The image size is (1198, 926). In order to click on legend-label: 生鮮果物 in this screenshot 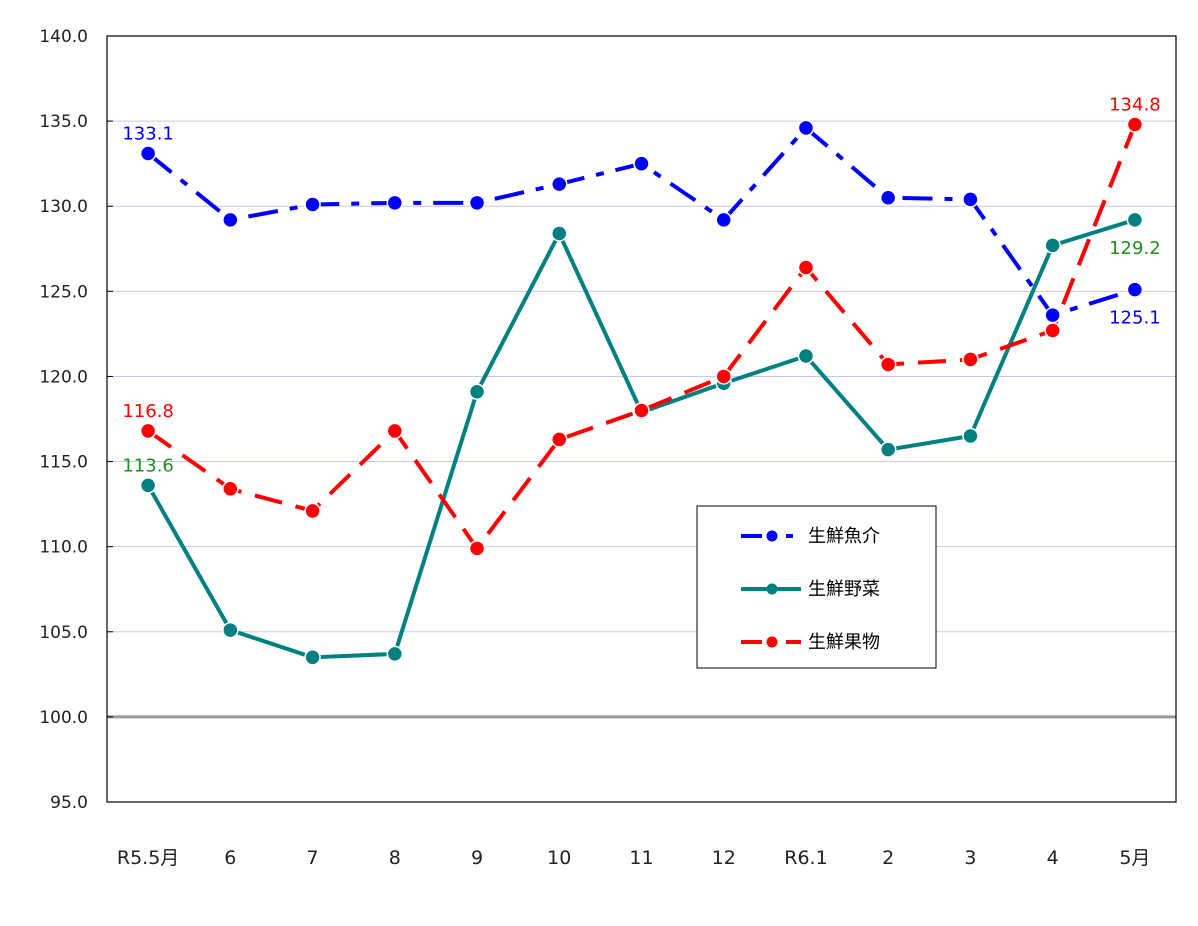, I will do `click(844, 642)`.